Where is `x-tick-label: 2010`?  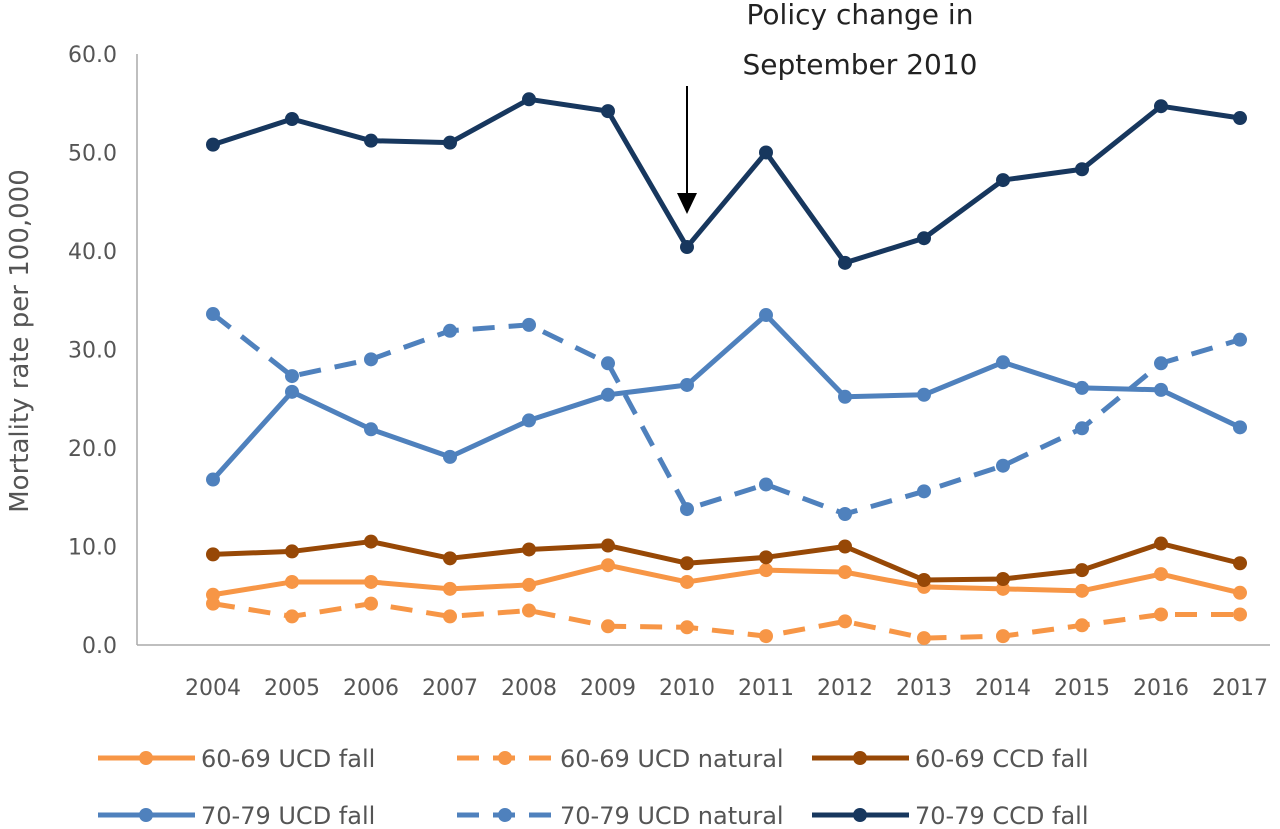 x-tick-label: 2010 is located at coordinates (687, 688).